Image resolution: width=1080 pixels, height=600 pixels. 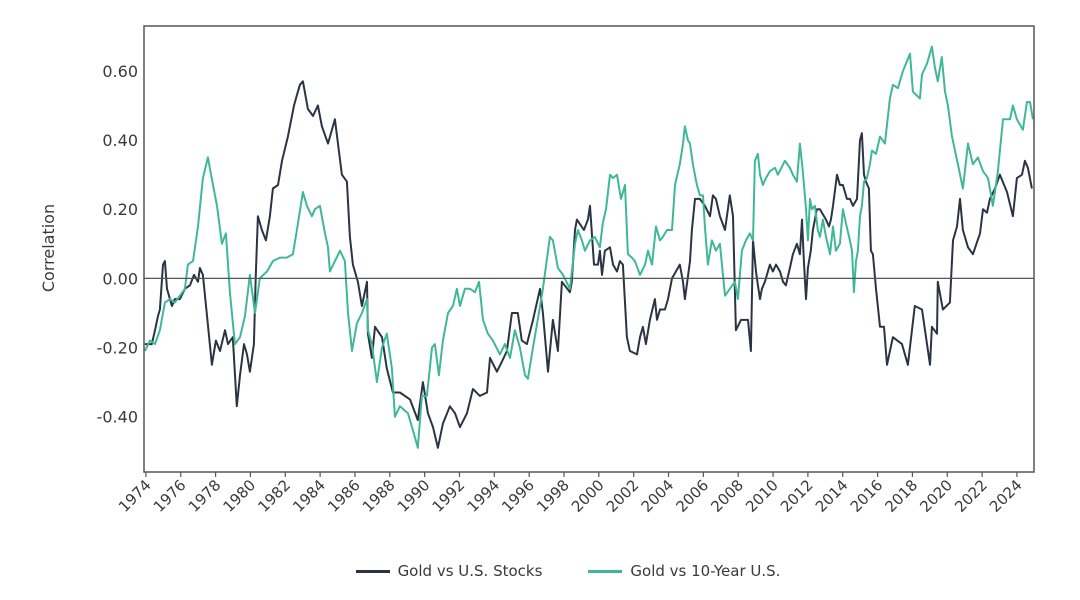 What do you see at coordinates (309, 496) in the screenshot?
I see `x-tick-label: 1984` at bounding box center [309, 496].